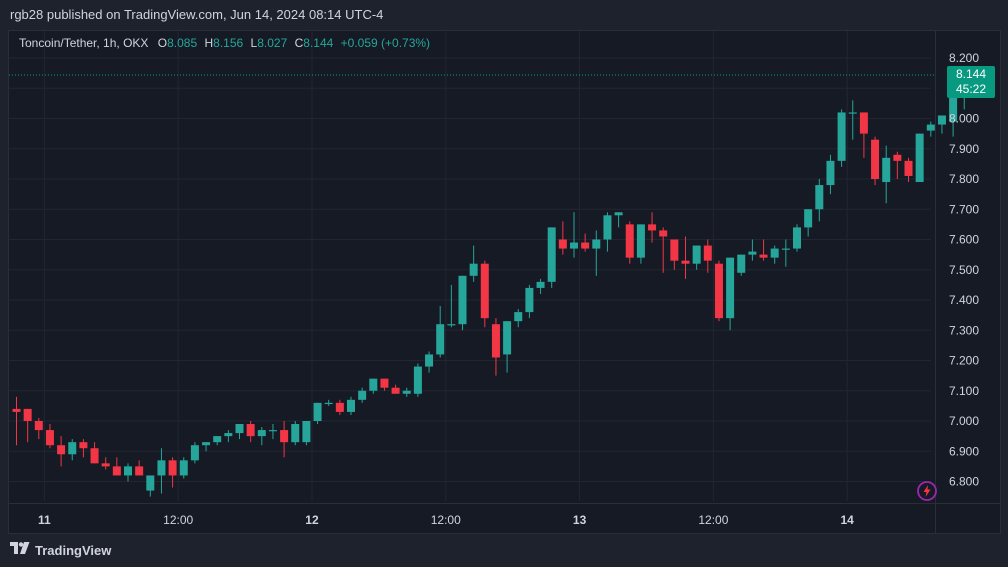 Image resolution: width=1008 pixels, height=567 pixels. I want to click on lightning-bolt-icon, so click(927, 491).